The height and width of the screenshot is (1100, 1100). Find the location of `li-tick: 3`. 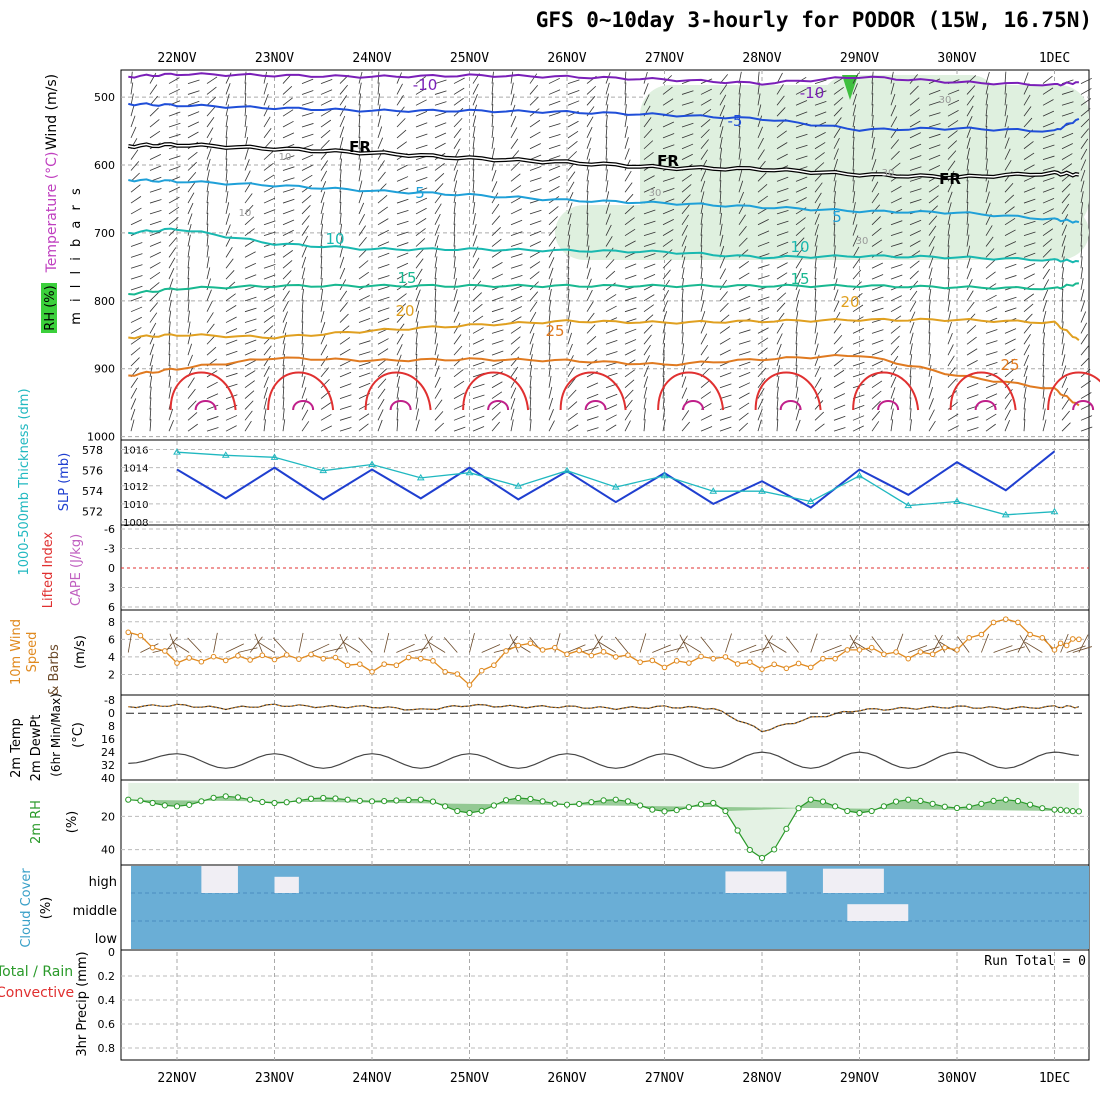

li-tick: 3 is located at coordinates (111, 588).